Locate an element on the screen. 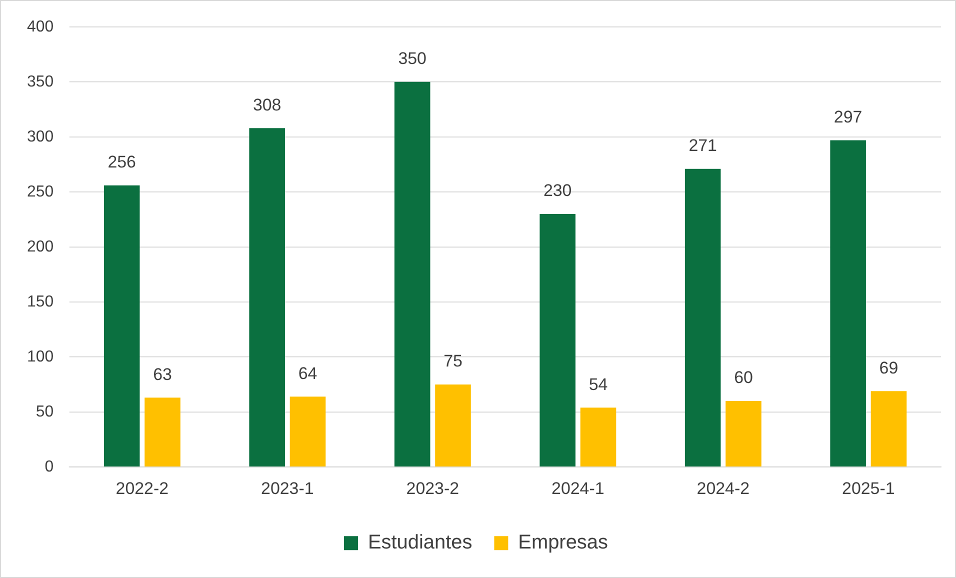  x-tick-label: 2024-2 is located at coordinates (723, 488).